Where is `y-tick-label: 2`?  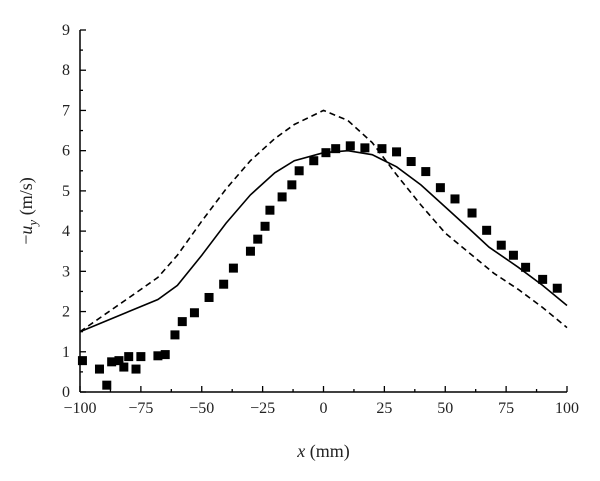 y-tick-label: 2 is located at coordinates (66, 312).